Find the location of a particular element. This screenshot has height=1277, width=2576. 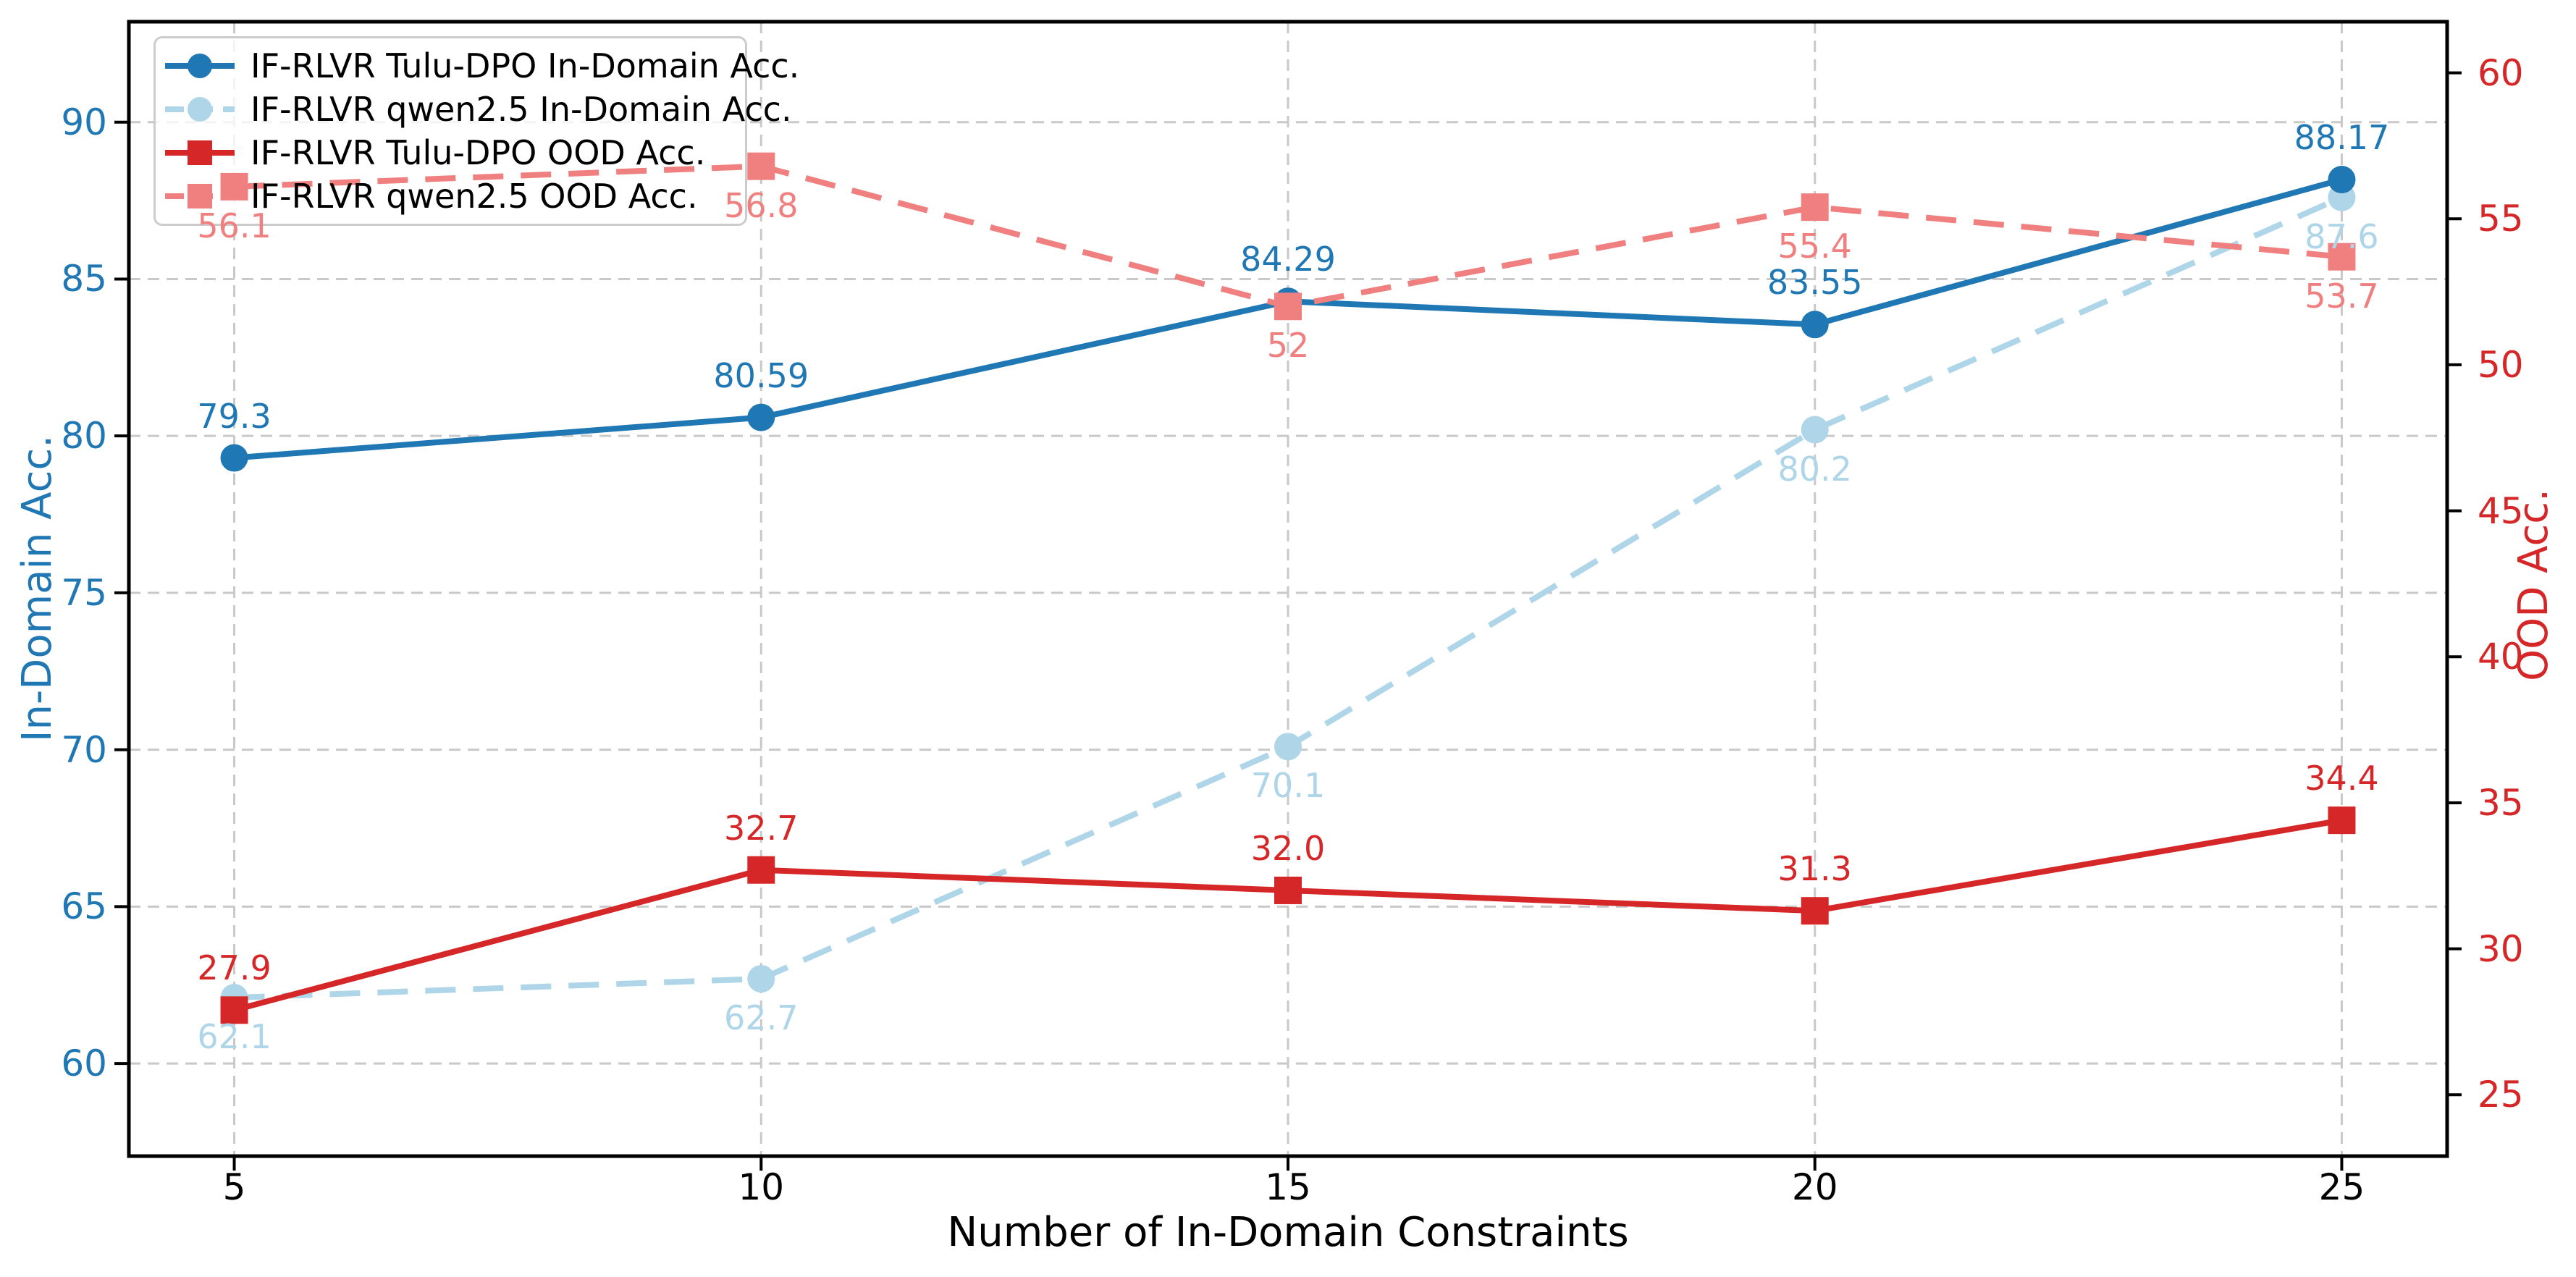

data-point-value-label: 83.55 is located at coordinates (1815, 283).